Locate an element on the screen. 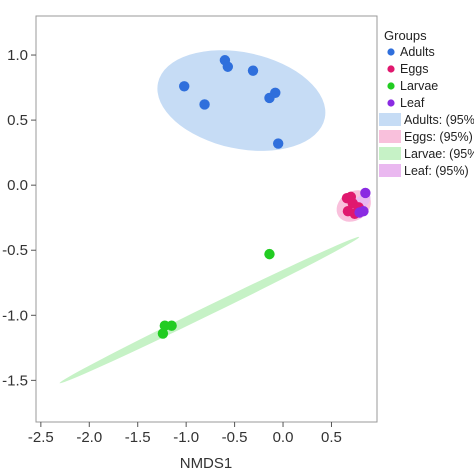 The image size is (474, 474). y-tick-label-6: -1.5 is located at coordinates (15, 380).